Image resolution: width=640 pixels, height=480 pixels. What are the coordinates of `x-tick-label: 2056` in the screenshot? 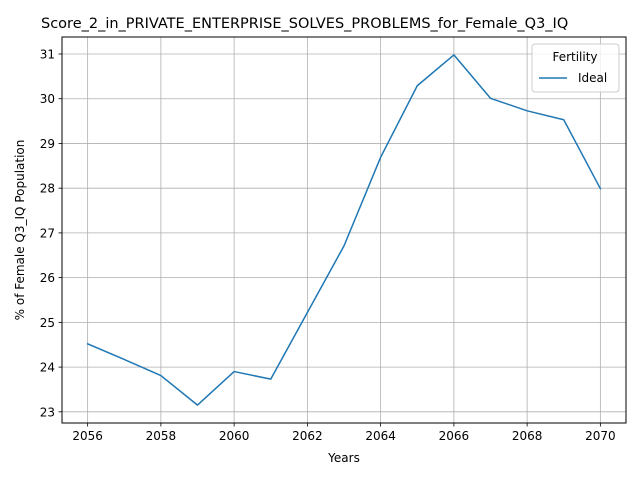 It's located at (87, 436).